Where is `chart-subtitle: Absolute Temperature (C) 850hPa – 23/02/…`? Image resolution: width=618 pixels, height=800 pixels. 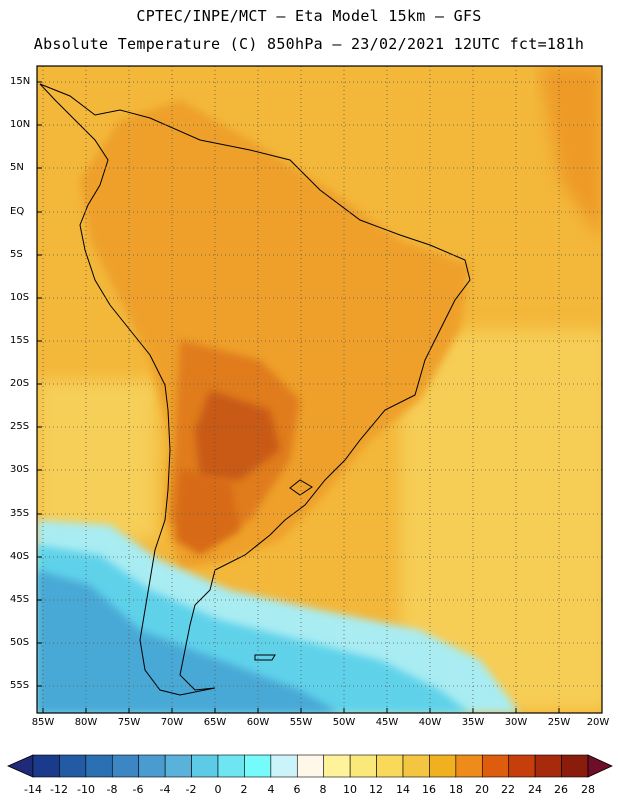
chart-subtitle: Absolute Temperature (C) 850hPa – 23/02/… is located at coordinates (309, 44).